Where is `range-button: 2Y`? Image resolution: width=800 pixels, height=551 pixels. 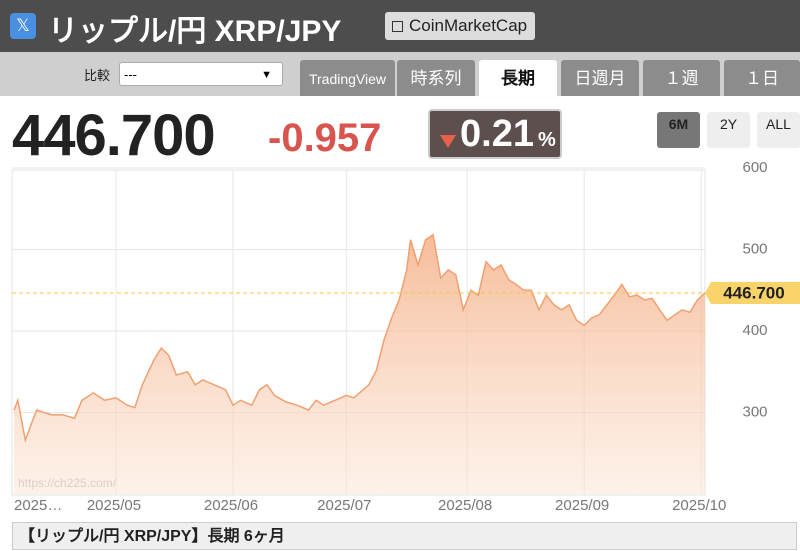 range-button: 2Y is located at coordinates (728, 130).